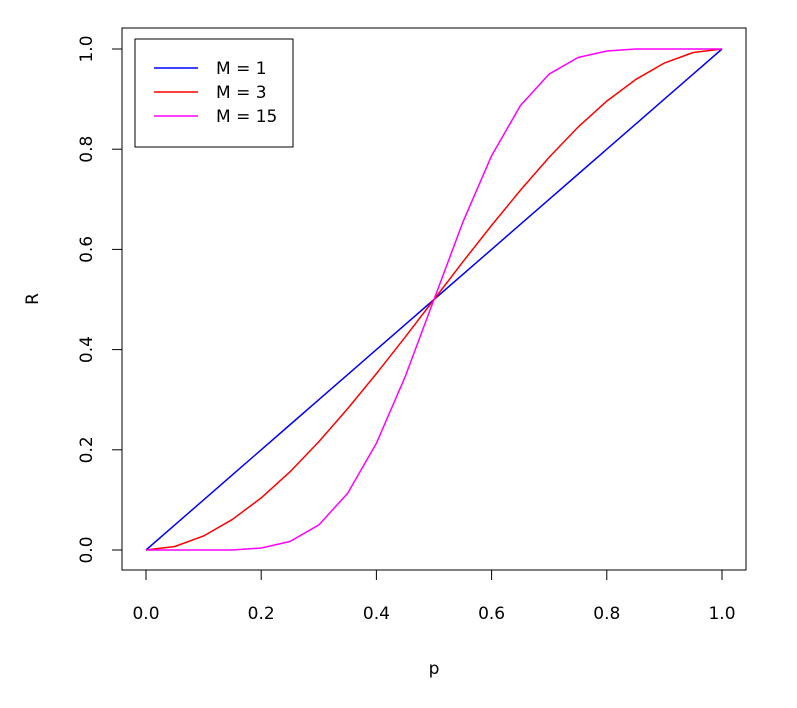 Image resolution: width=797 pixels, height=708 pixels. What do you see at coordinates (434, 669) in the screenshot?
I see `x-axis-title: p` at bounding box center [434, 669].